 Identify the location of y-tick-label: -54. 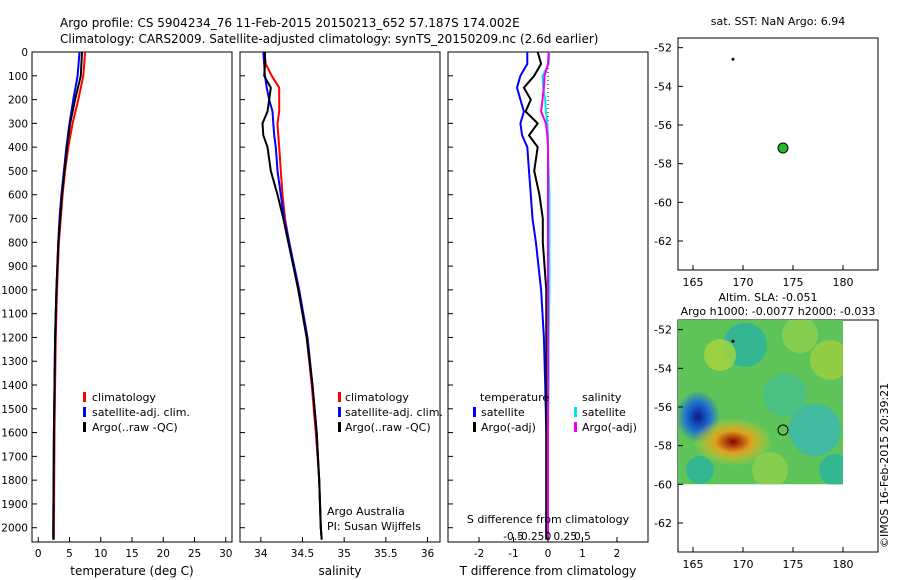
(663, 86).